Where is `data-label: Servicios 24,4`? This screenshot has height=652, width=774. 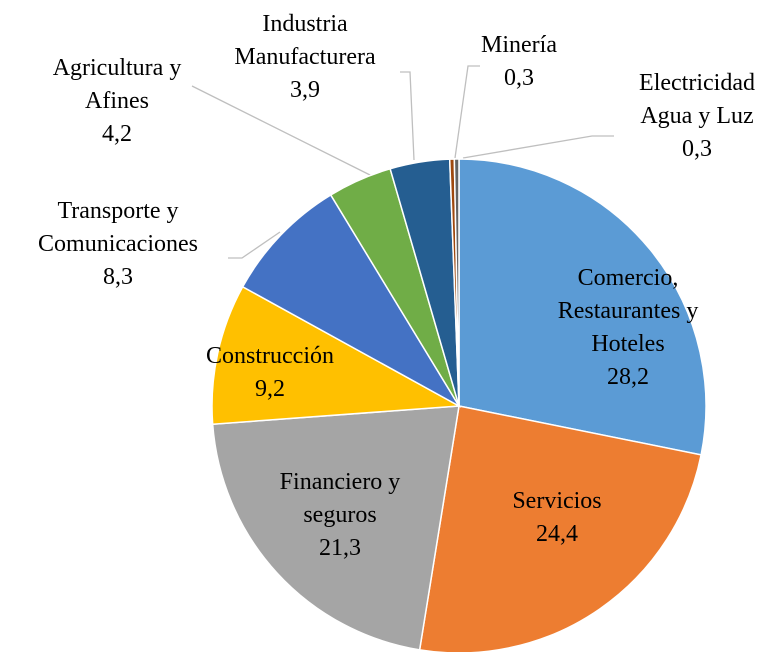 data-label: Servicios 24,4 is located at coordinates (557, 518).